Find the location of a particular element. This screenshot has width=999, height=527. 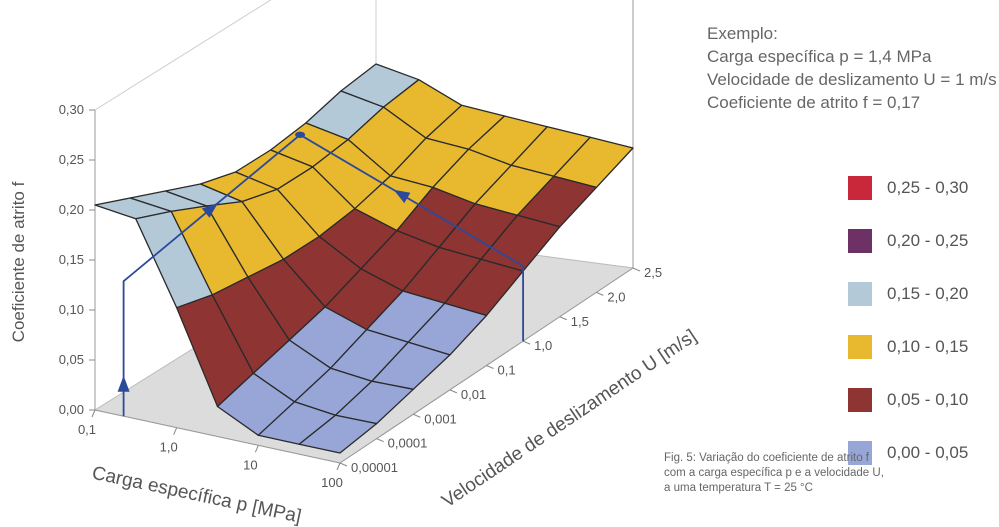

legend-label: 0,20 - 0,25 is located at coordinates (928, 240).